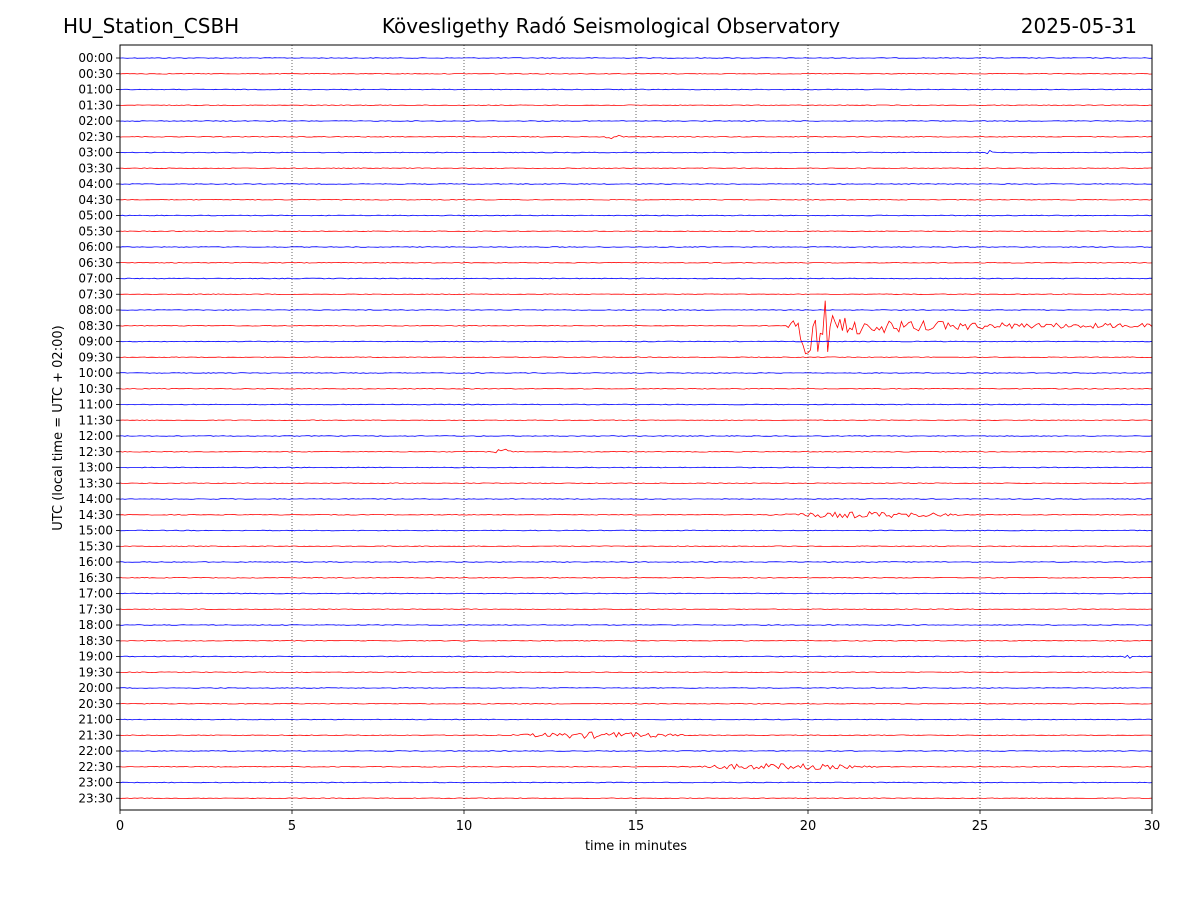 Image resolution: width=1200 pixels, height=900 pixels. What do you see at coordinates (1152, 826) in the screenshot?
I see `x-tick-label: 30` at bounding box center [1152, 826].